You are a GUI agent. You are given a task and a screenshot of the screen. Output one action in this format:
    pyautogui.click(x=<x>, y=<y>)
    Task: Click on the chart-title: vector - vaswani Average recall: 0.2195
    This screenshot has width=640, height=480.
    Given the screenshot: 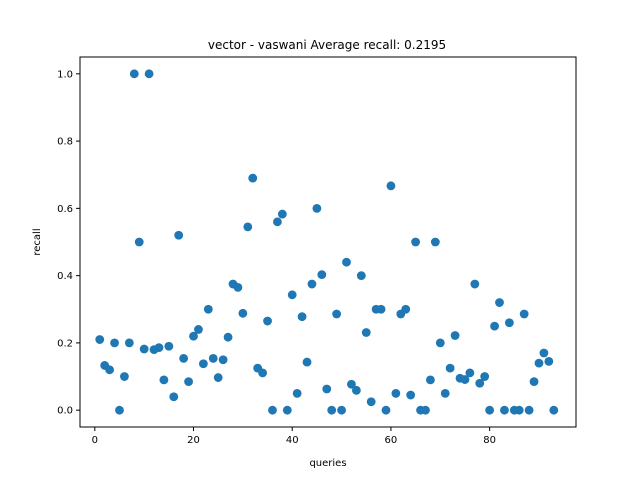 What is the action you would take?
    pyautogui.click(x=327, y=45)
    